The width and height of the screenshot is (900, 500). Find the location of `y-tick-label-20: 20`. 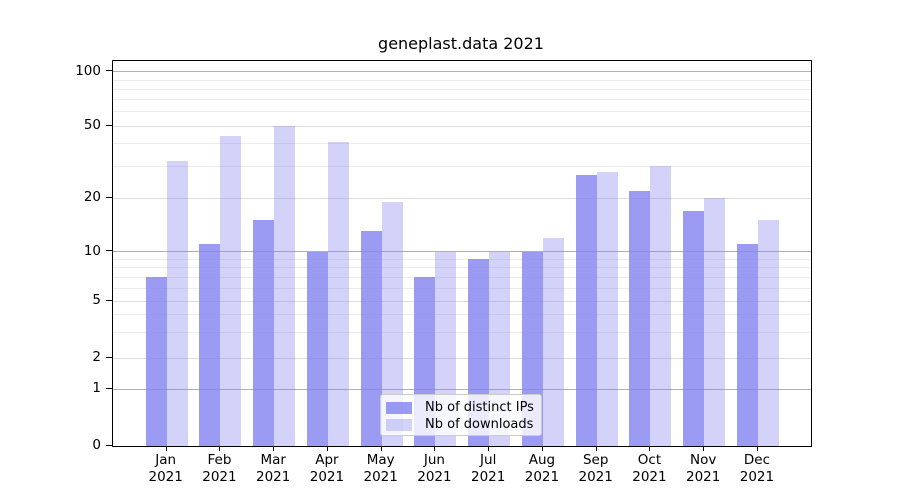

y-tick-label-20: 20 is located at coordinates (92, 197).